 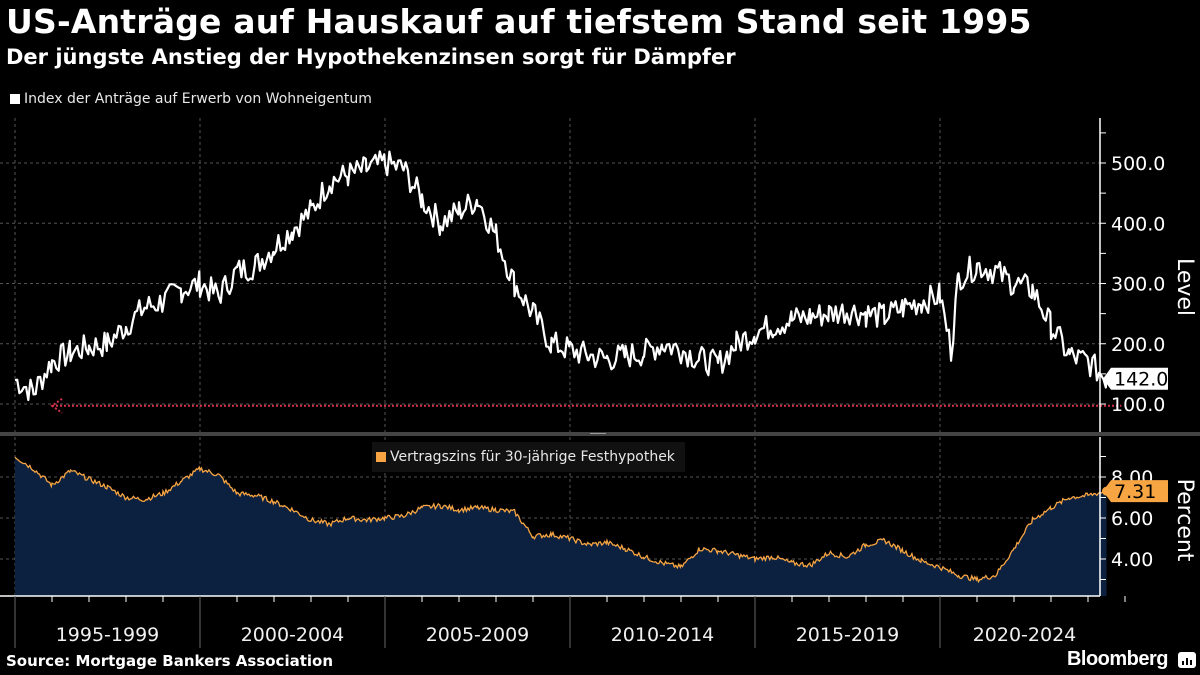 I want to click on index-last-value-badge: 142.0, so click(x=1135, y=379).